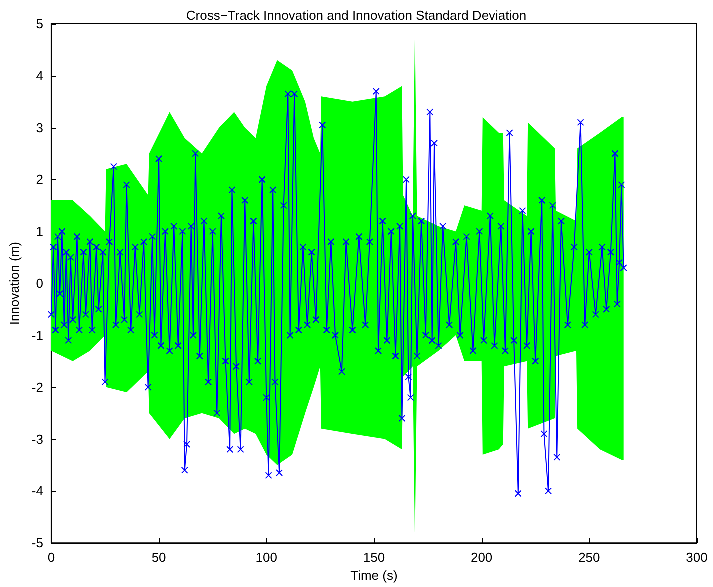 This screenshot has width=713, height=587. What do you see at coordinates (40, 180) in the screenshot?
I see `y-tick-label: 2` at bounding box center [40, 180].